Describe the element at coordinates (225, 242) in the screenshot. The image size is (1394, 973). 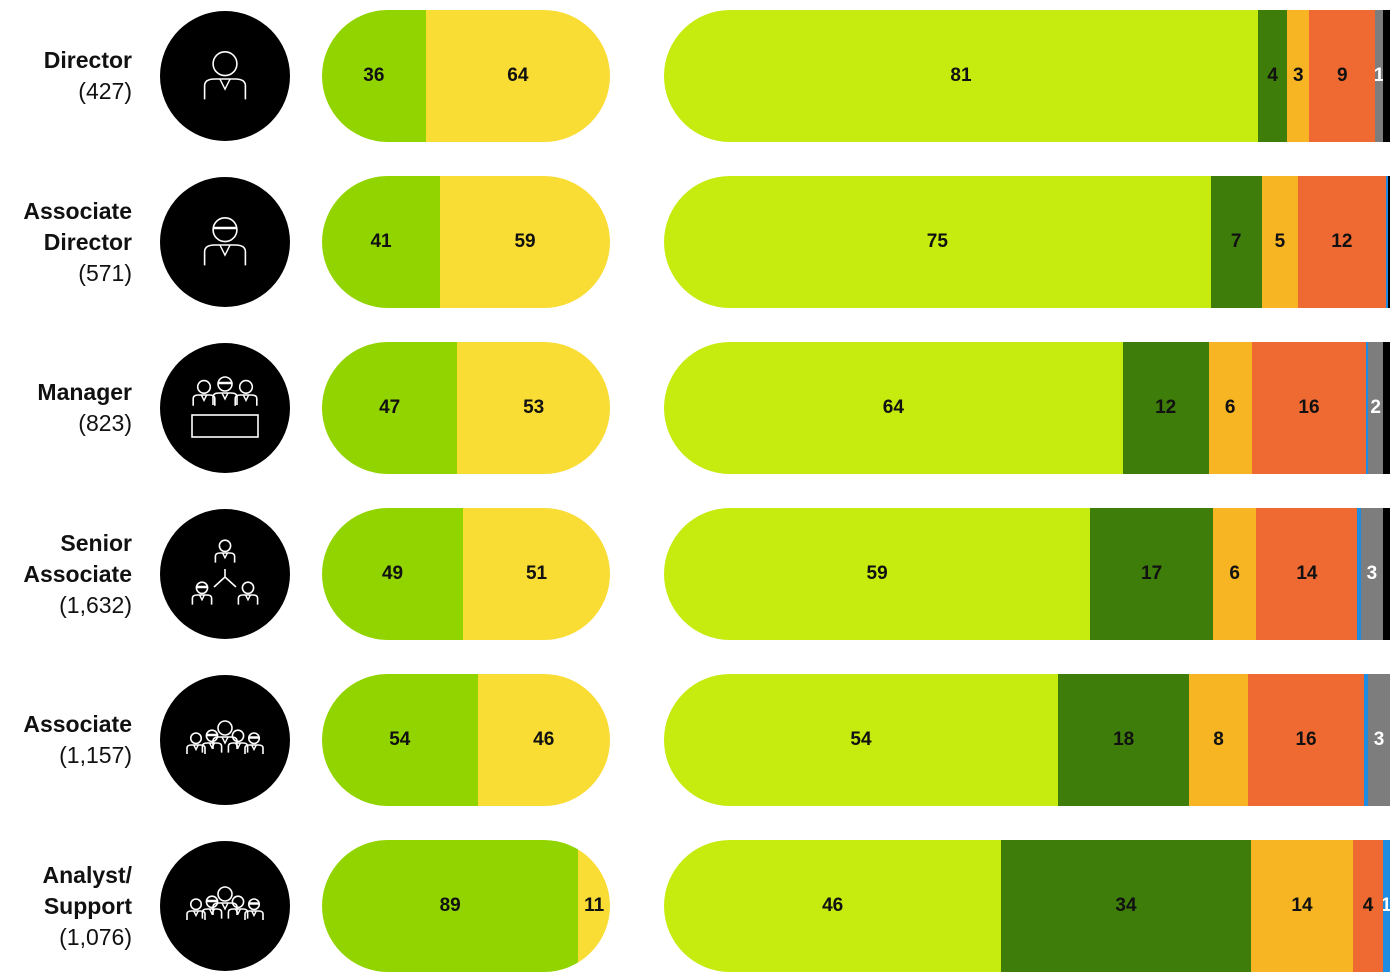
I see `man-with-glasses-icon` at that location.